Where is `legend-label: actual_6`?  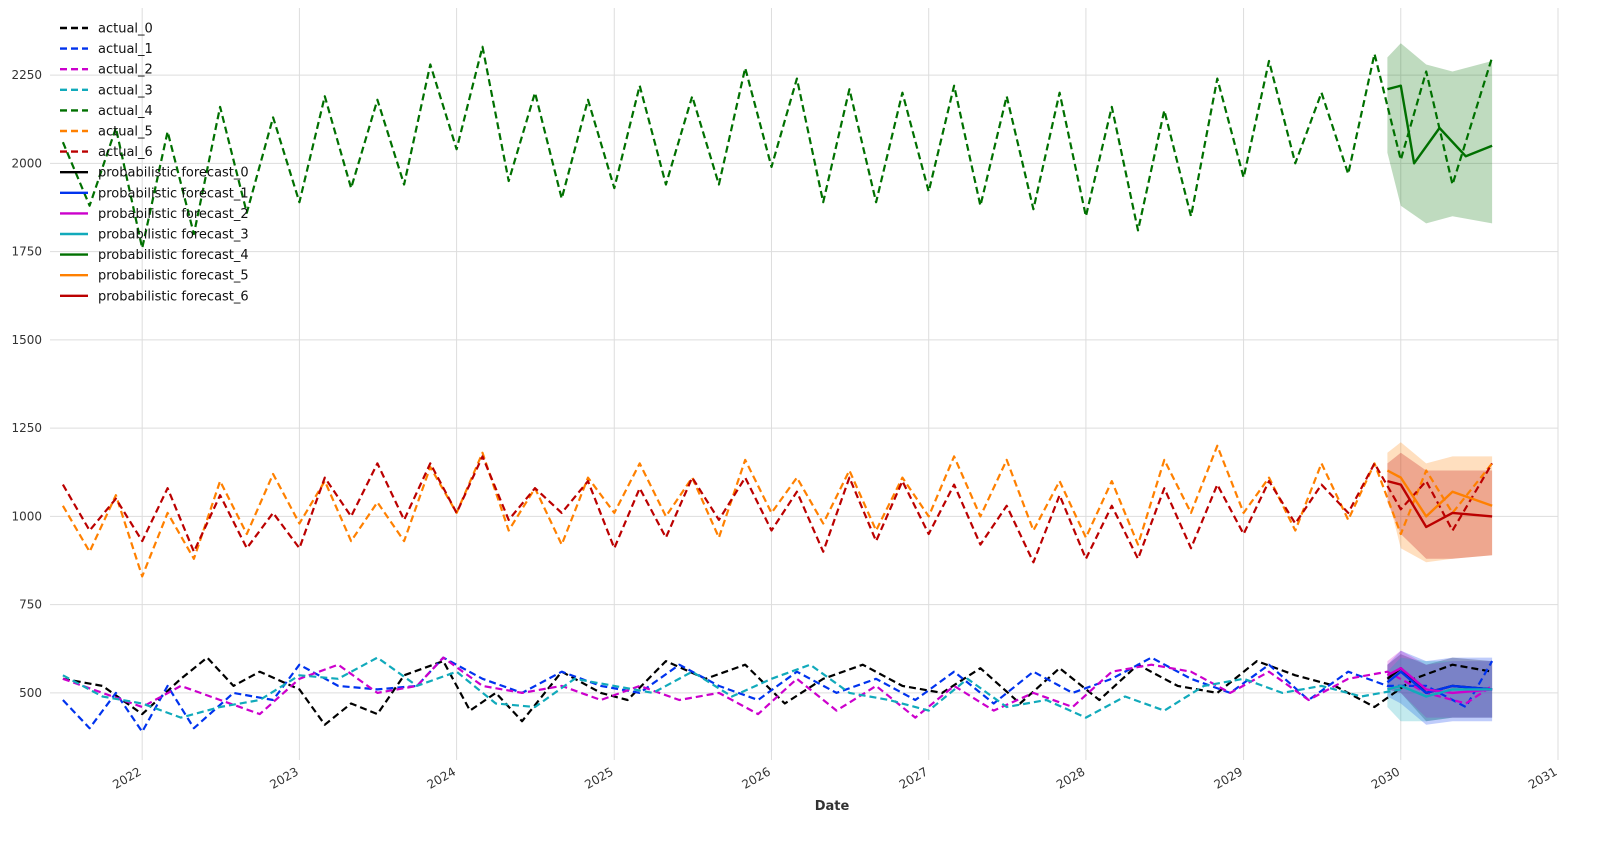 legend-label: actual_6 is located at coordinates (125, 152).